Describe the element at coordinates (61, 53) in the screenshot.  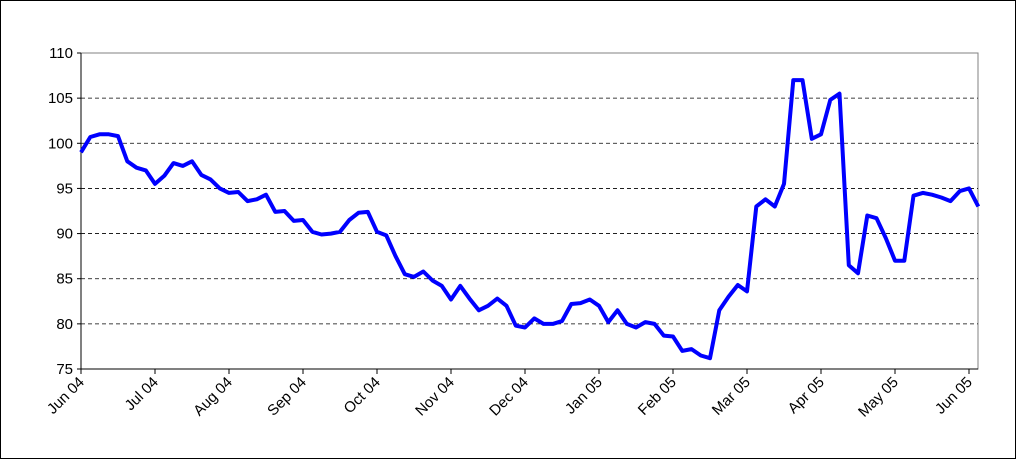
I see `y-tick-label: 110` at that location.